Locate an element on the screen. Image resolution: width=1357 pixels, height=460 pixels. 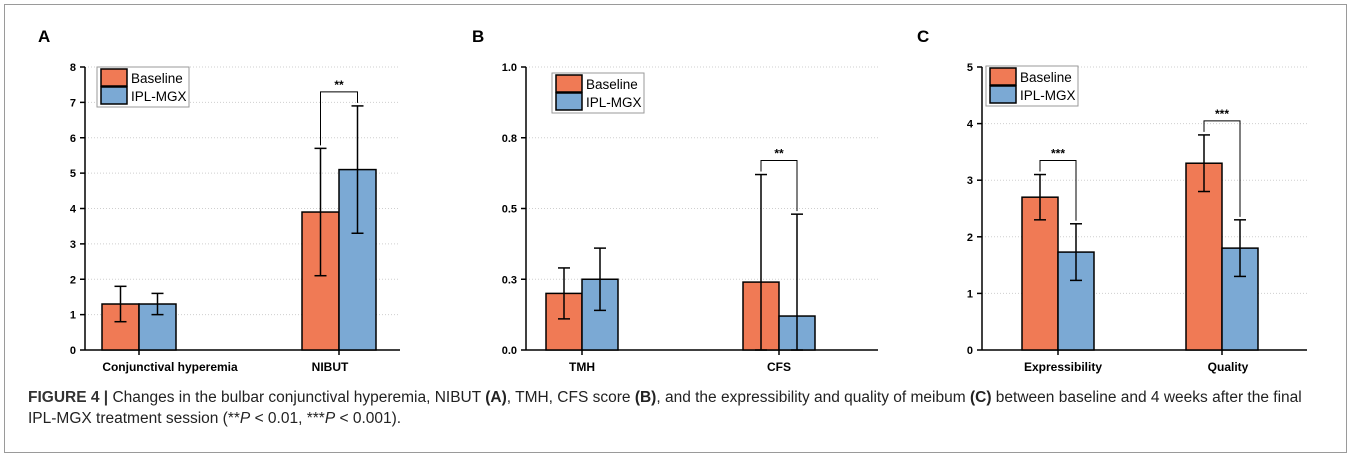
panel-letter: C is located at coordinates (923, 36).